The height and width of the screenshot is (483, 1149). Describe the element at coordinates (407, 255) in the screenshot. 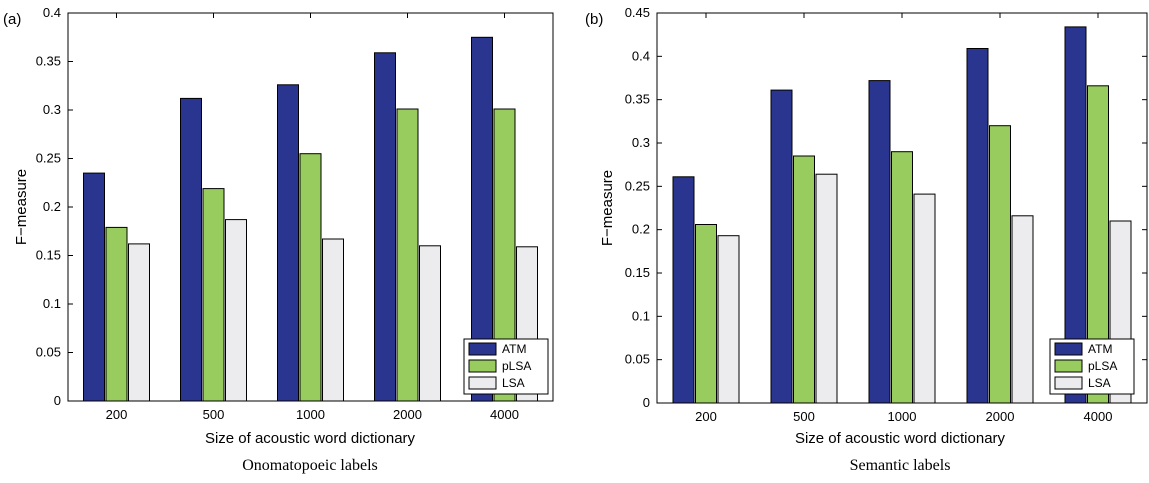

I see `bar-plsa-2000-a` at that location.